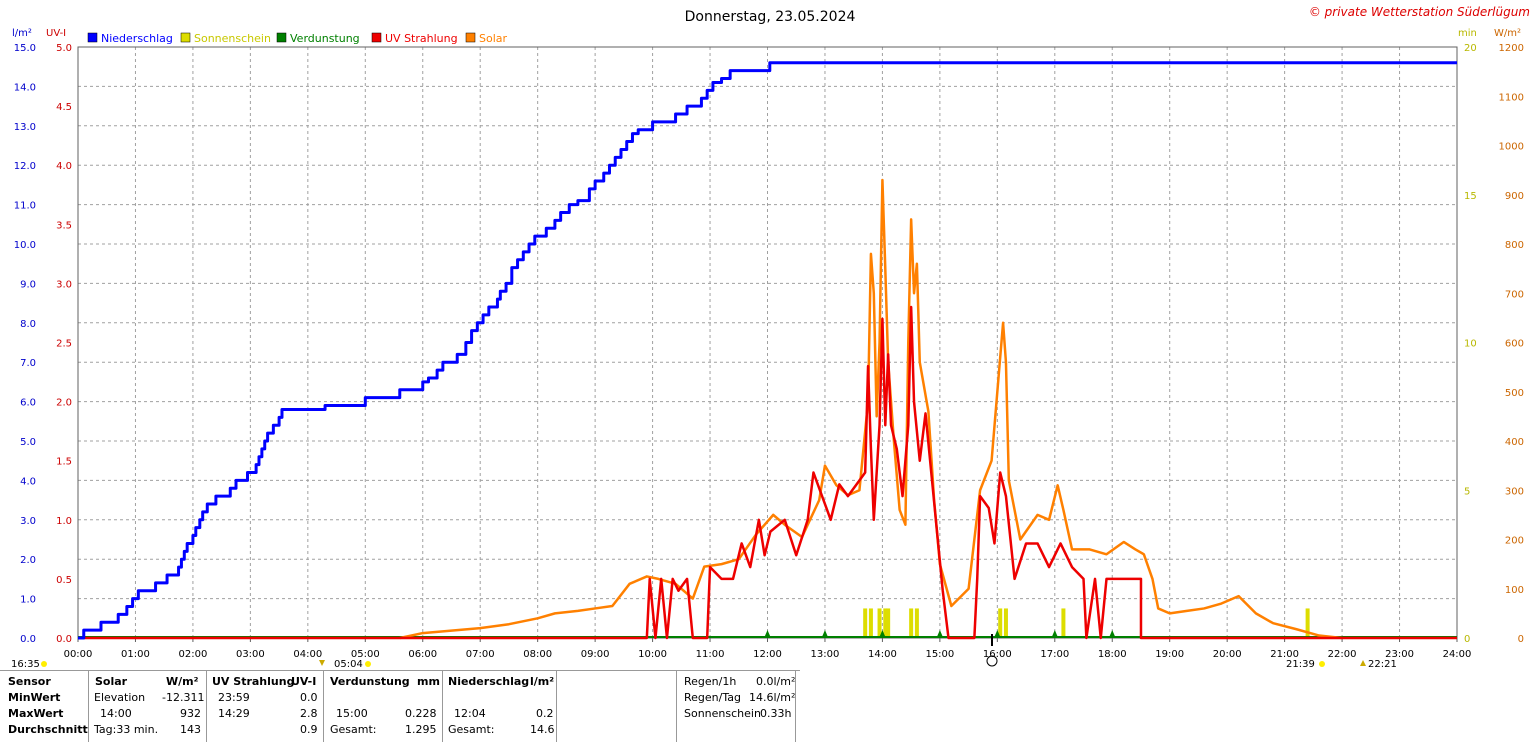  I want to click on rain-axis-unit: l/m², so click(22, 33).